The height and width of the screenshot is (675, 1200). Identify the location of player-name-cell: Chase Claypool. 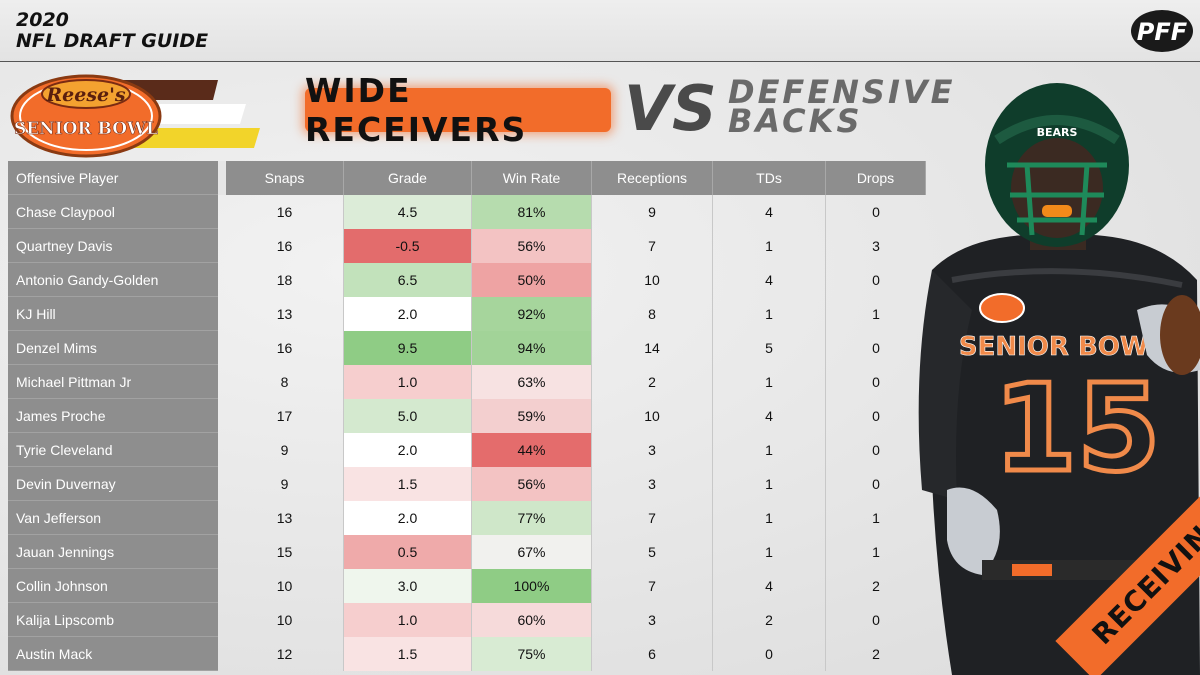
(113, 212).